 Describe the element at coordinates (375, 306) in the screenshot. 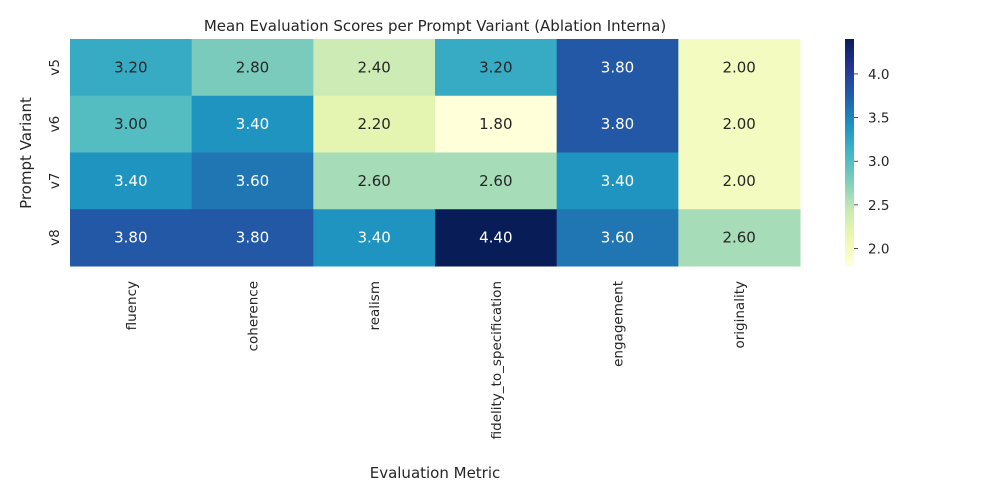

I see `x-tick-label: realism` at that location.